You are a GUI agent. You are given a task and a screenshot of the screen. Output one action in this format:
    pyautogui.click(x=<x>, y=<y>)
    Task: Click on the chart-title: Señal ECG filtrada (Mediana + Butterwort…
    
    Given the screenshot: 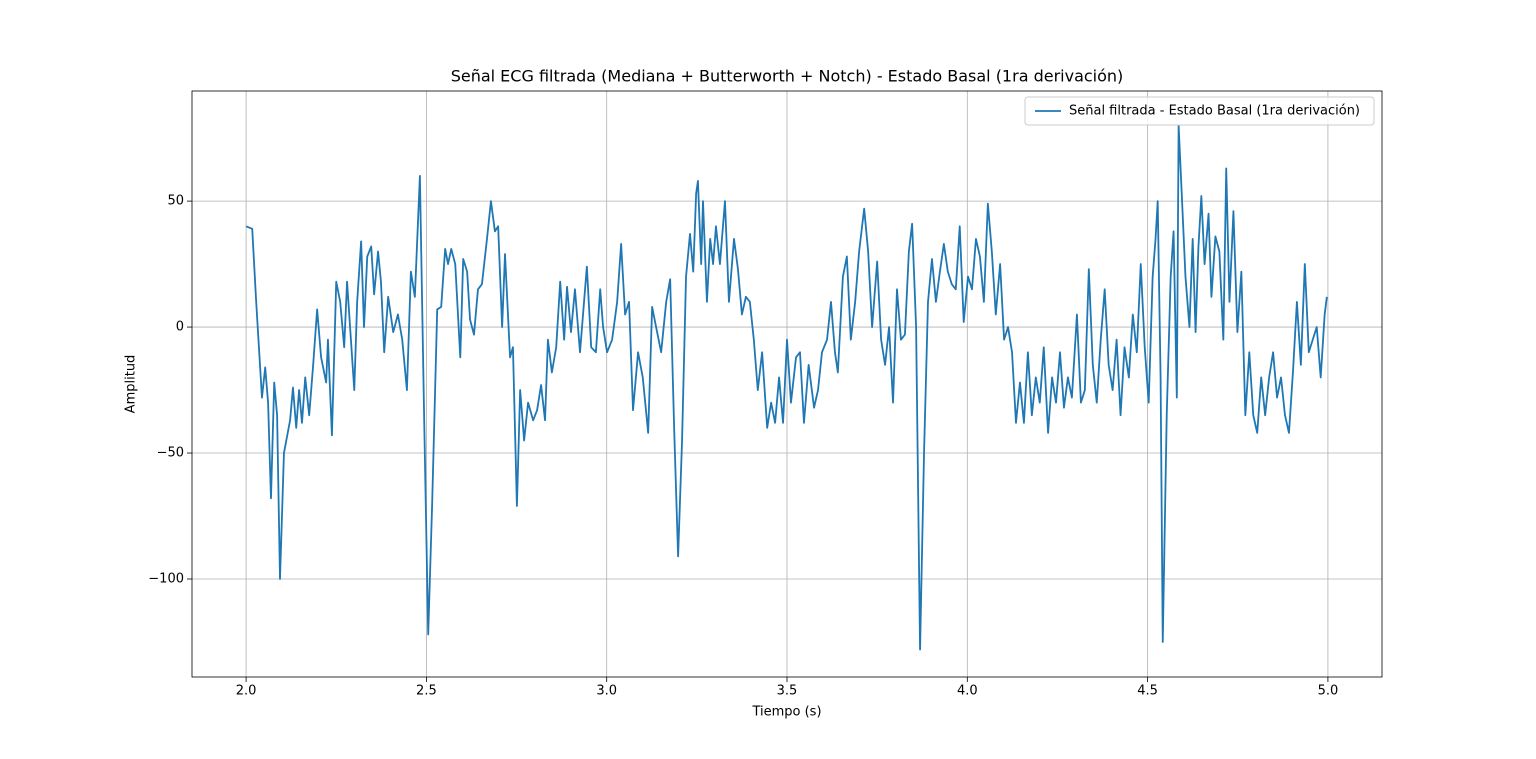 What is the action you would take?
    pyautogui.click(x=787, y=76)
    